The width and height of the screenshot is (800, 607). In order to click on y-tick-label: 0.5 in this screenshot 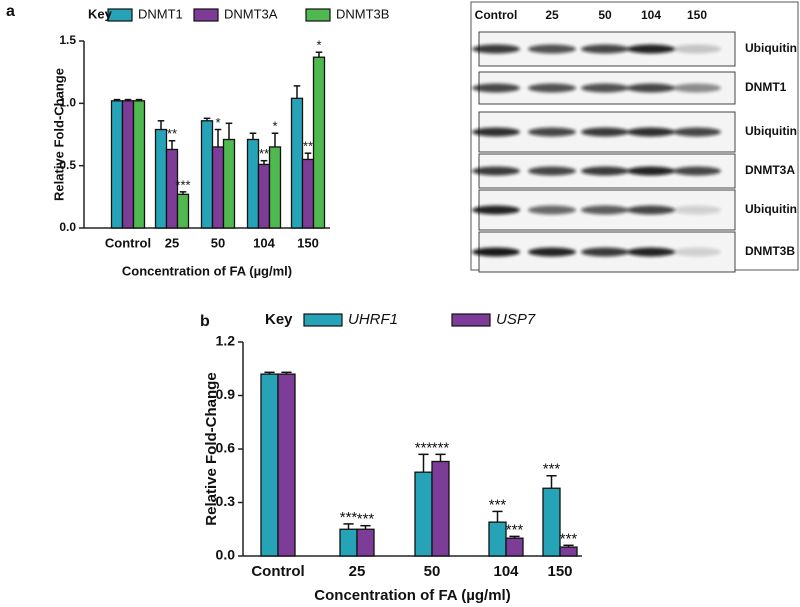, I will do `click(67, 165)`.